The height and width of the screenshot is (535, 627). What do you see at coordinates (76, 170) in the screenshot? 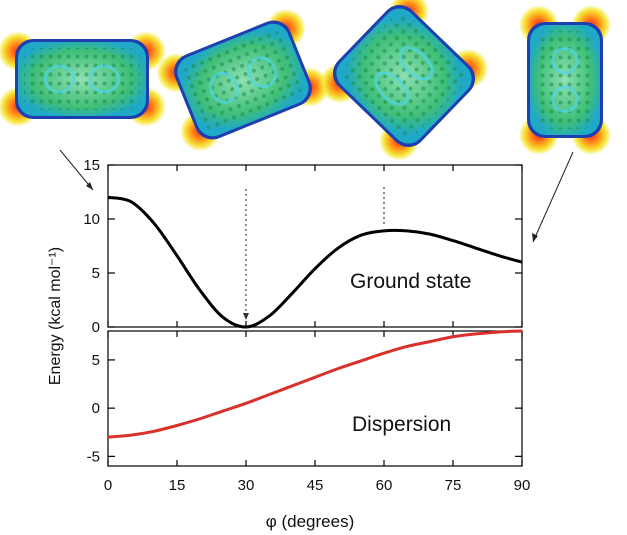
I see `connector-0-deg` at bounding box center [76, 170].